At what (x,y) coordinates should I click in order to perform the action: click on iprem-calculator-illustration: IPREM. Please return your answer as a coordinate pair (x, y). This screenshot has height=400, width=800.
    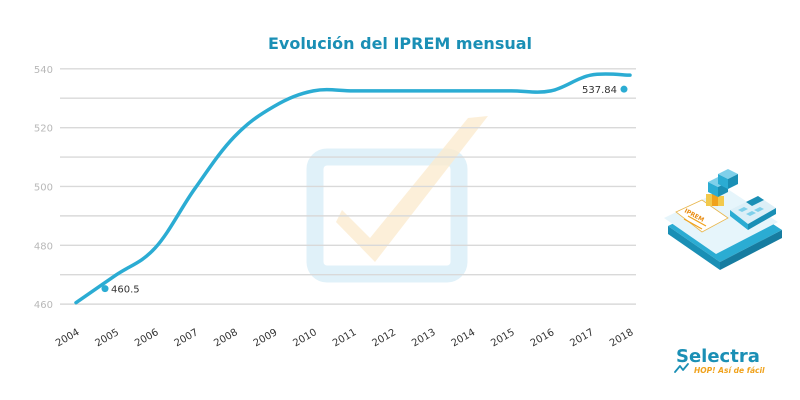
    Looking at the image, I should click on (723, 219).